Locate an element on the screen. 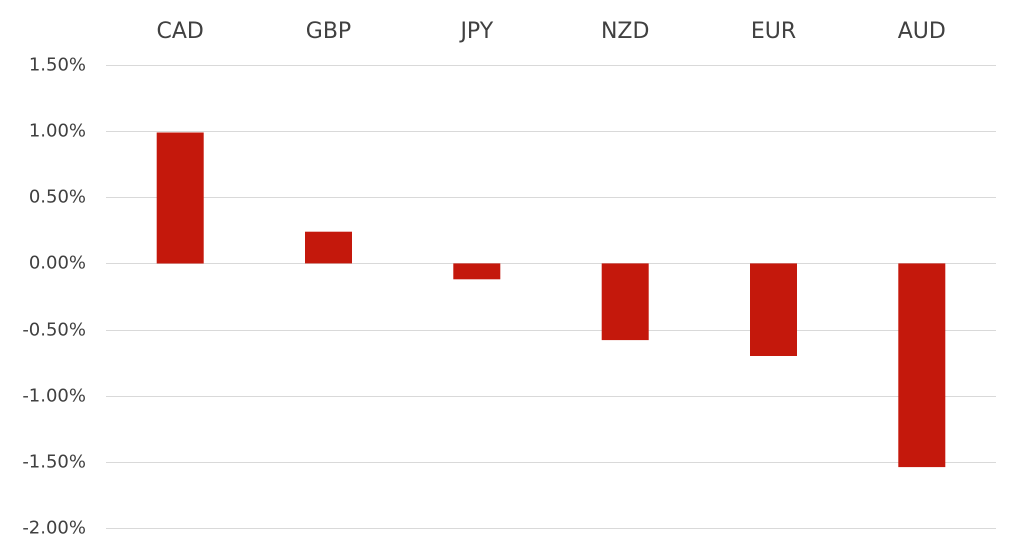  category-label-cad: CAD is located at coordinates (180, 31).